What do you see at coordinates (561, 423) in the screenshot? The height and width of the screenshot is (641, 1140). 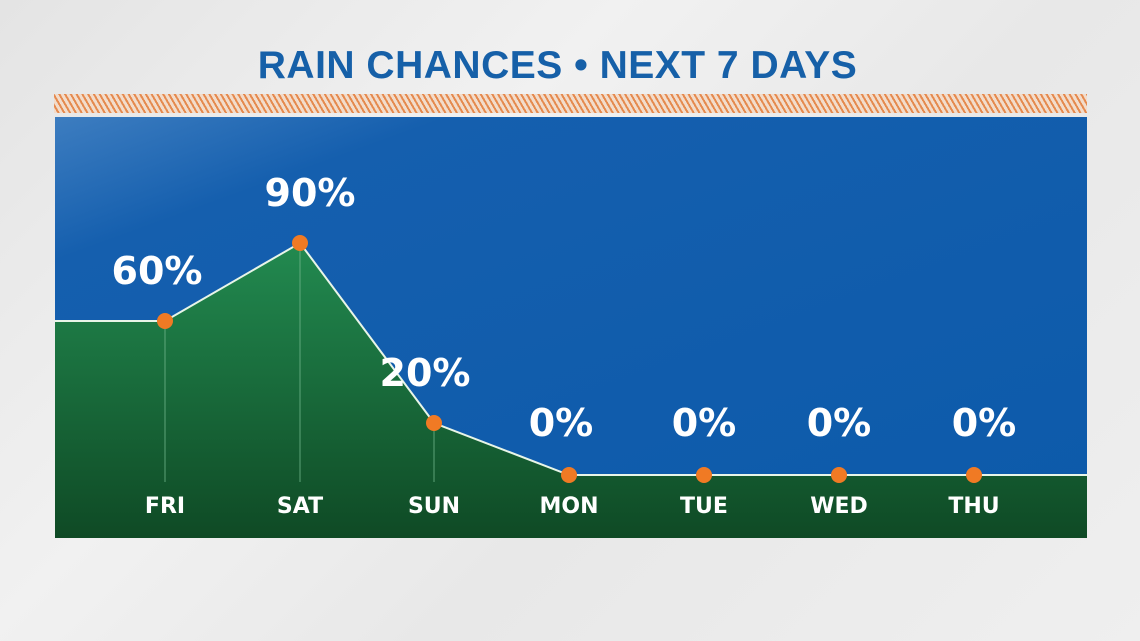 I see `value-label-mon: 0%` at bounding box center [561, 423].